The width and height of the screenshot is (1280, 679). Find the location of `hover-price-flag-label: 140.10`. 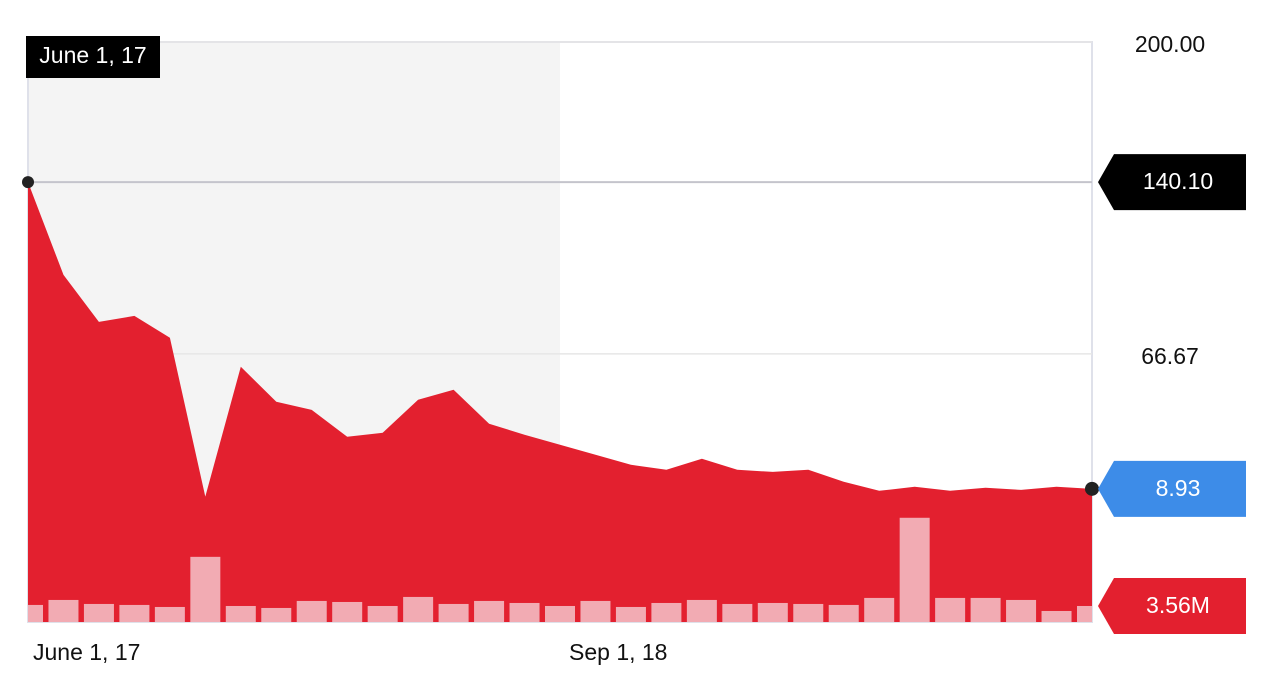

hover-price-flag-label: 140.10 is located at coordinates (1178, 181).